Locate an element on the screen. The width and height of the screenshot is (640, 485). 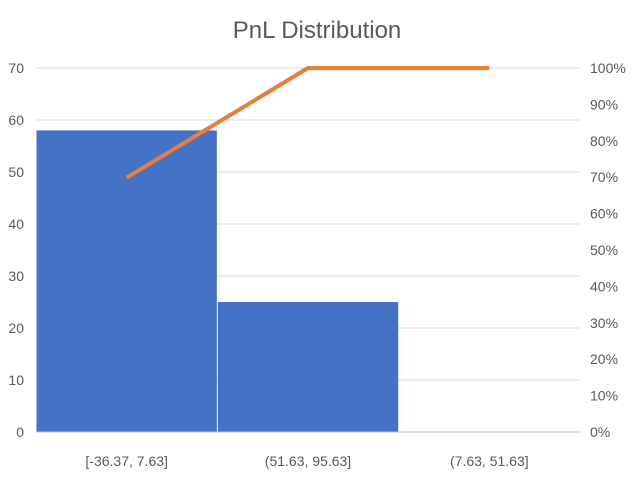
y2-tick-label: 50% is located at coordinates (604, 250).